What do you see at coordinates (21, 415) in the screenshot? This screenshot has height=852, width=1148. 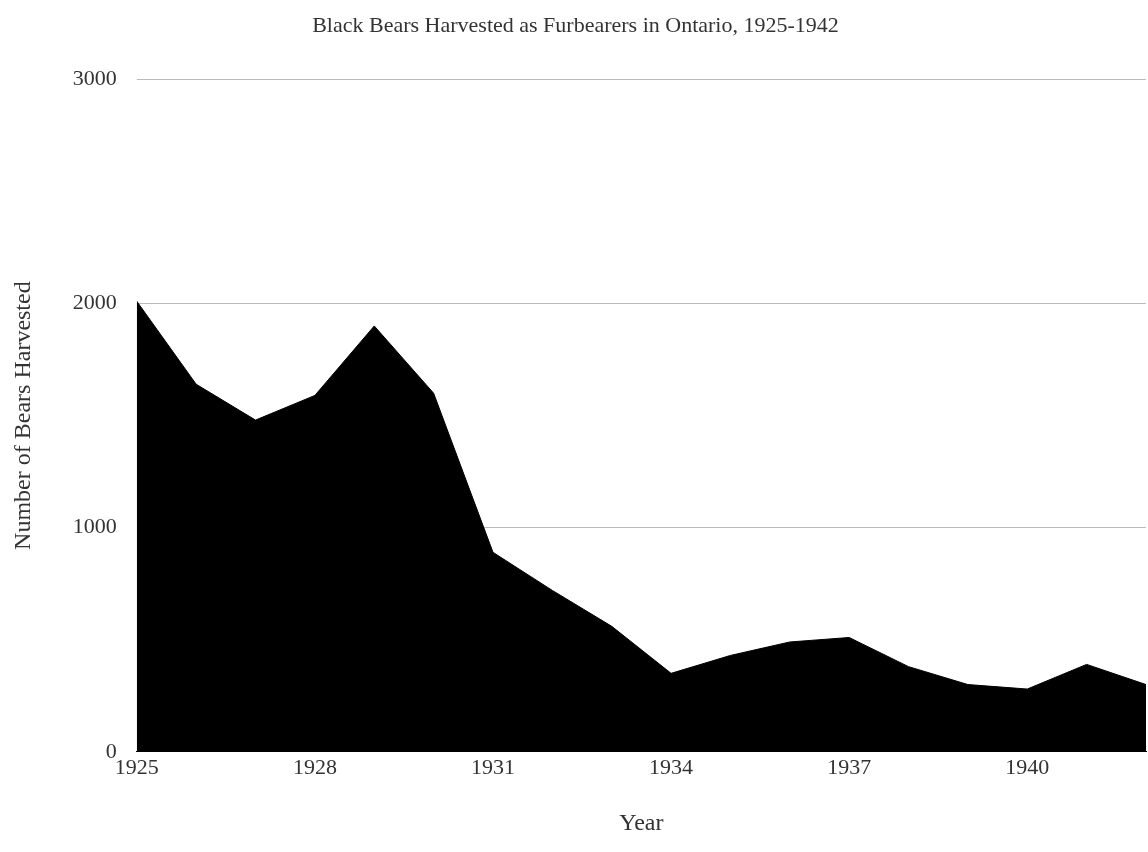 I see `y-axis-title: Number of Bears Harvested` at bounding box center [21, 415].